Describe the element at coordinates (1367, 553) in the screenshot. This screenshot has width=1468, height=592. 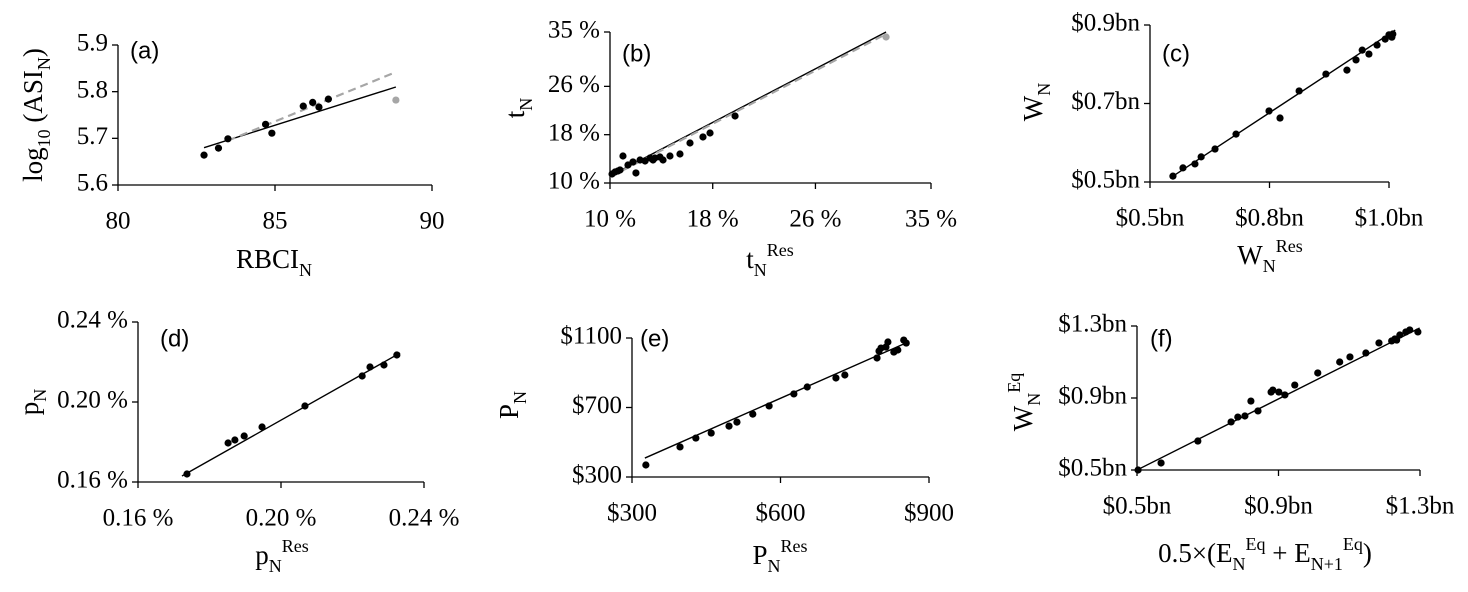
I see `x-axis-title-part: )` at that location.